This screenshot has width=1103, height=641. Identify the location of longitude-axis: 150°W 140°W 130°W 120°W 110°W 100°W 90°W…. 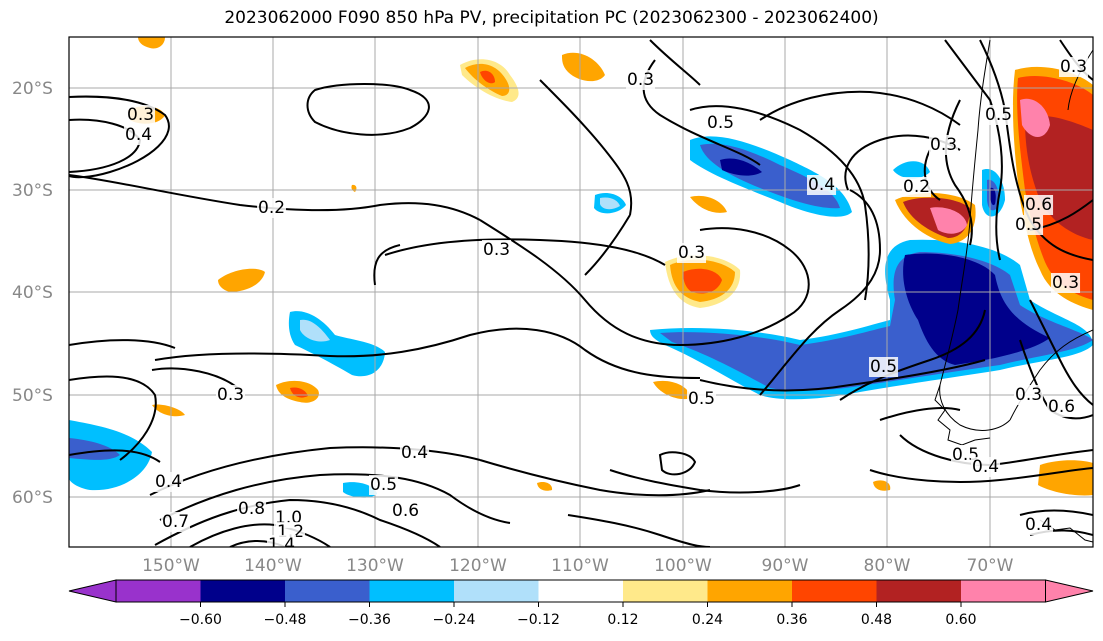
(578, 566).